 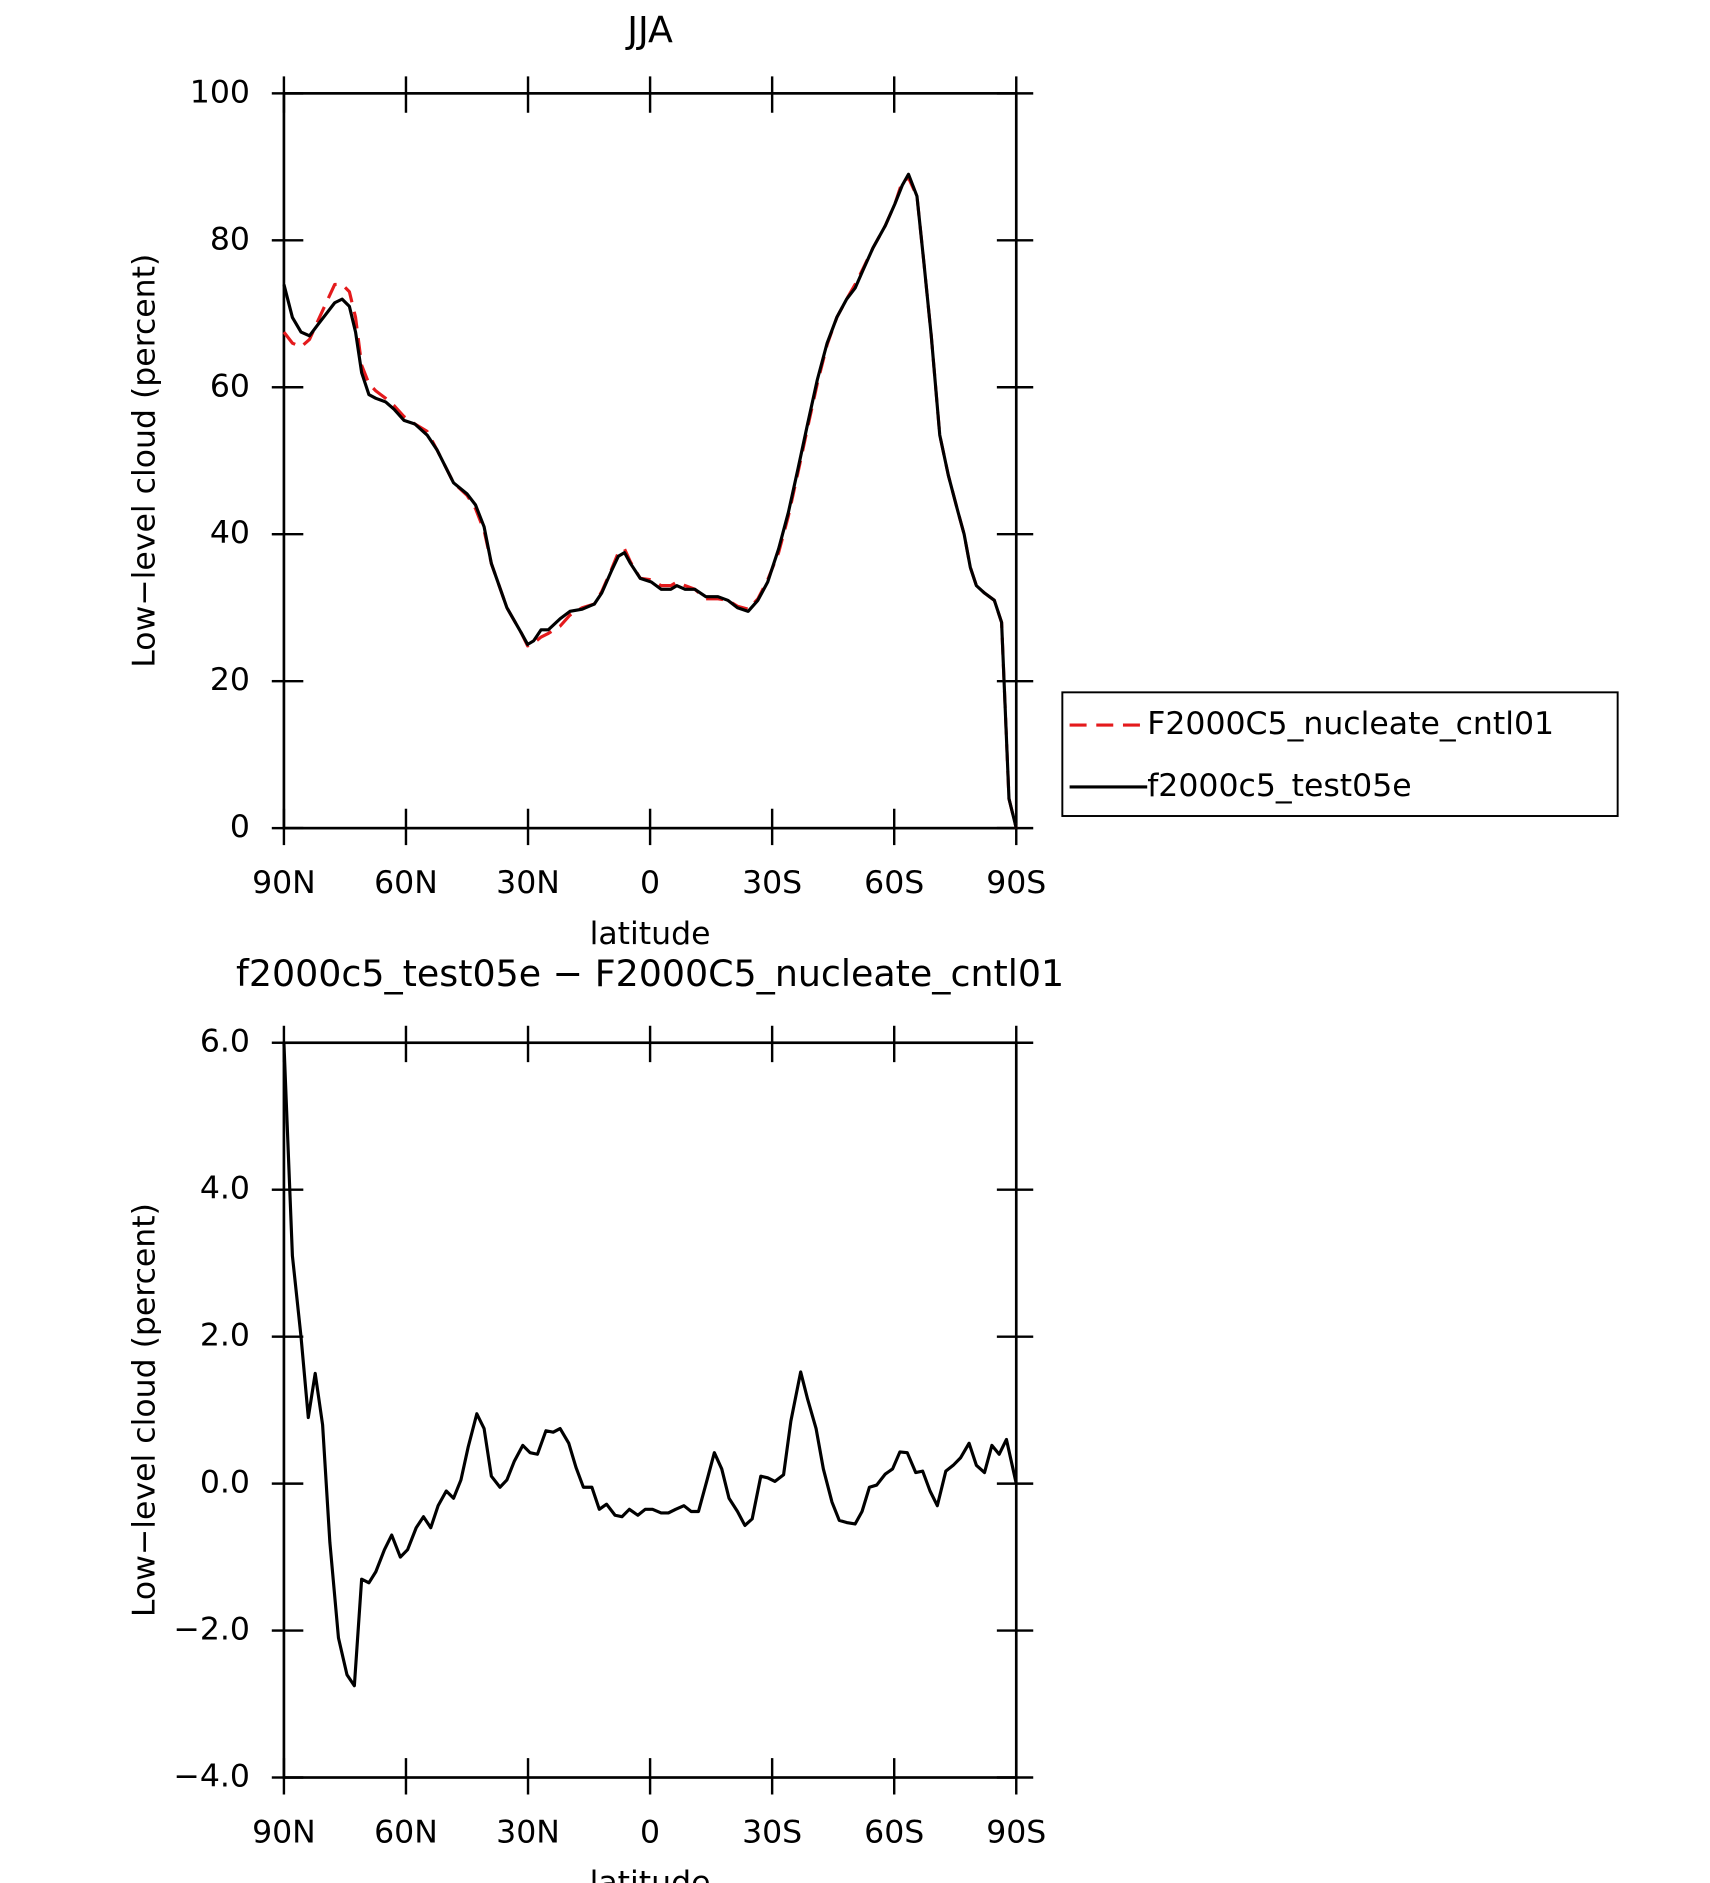 What do you see at coordinates (230, 533) in the screenshot?
I see `y-tick-label: 40` at bounding box center [230, 533].